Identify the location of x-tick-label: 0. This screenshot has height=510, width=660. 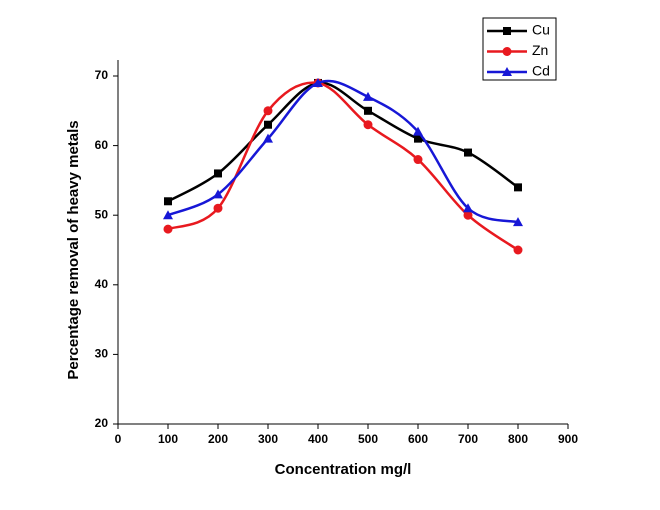
(118, 439).